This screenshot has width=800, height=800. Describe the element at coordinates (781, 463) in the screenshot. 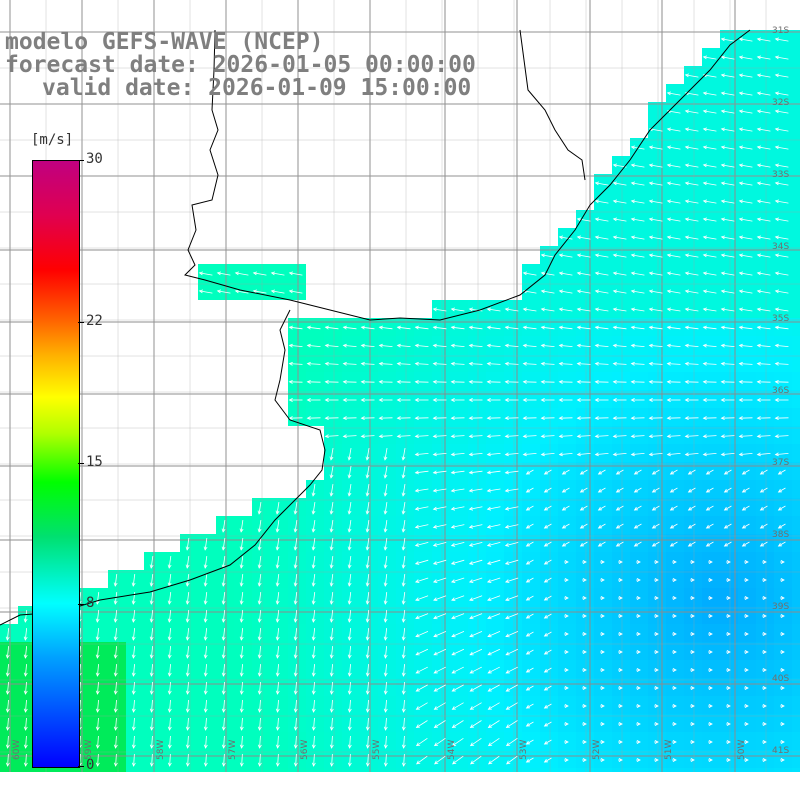

I see `latitude-label: 37S` at that location.